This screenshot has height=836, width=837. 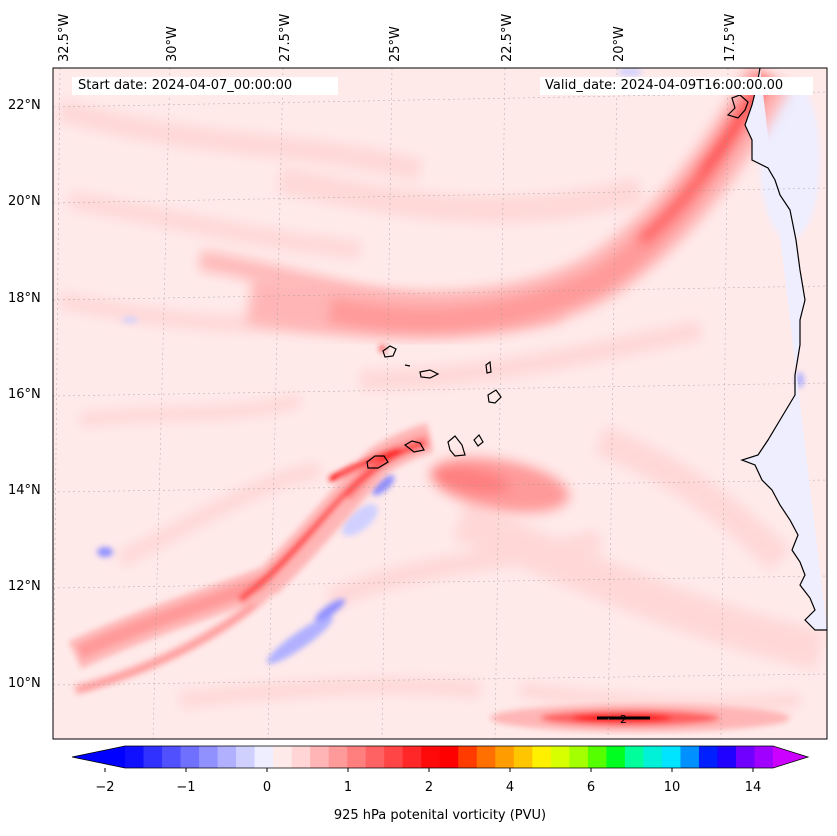 What do you see at coordinates (24, 394) in the screenshot?
I see `lat-label: 16°N` at bounding box center [24, 394].